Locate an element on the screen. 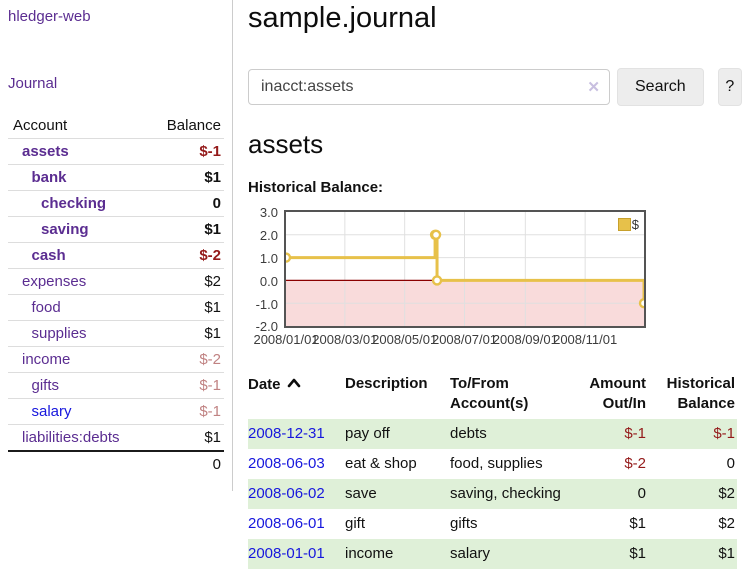 This screenshot has height=582, width=742. register-header-balance: Historical Balance is located at coordinates (700, 393).